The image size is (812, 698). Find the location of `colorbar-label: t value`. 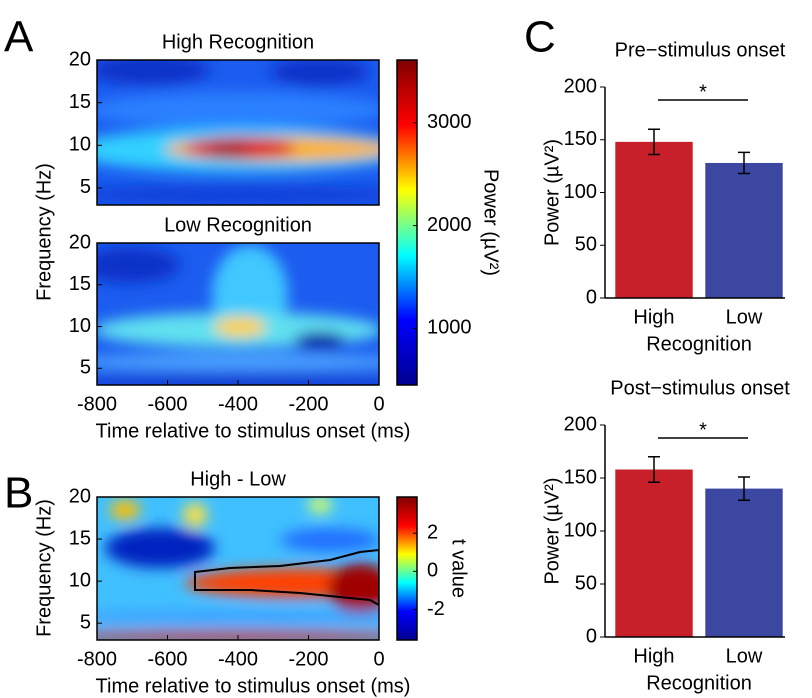

colorbar-label: t value is located at coordinates (459, 568).